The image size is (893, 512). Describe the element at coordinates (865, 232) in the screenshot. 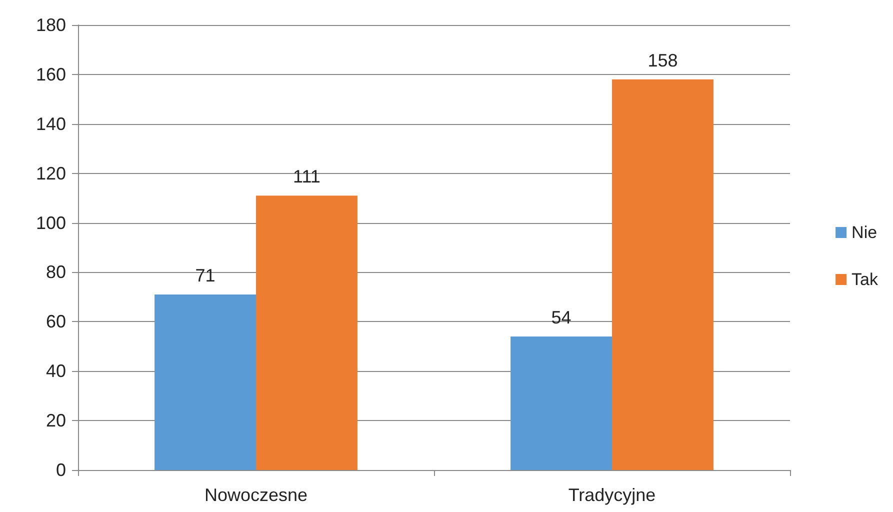

I see `legend-label: Nie` at that location.